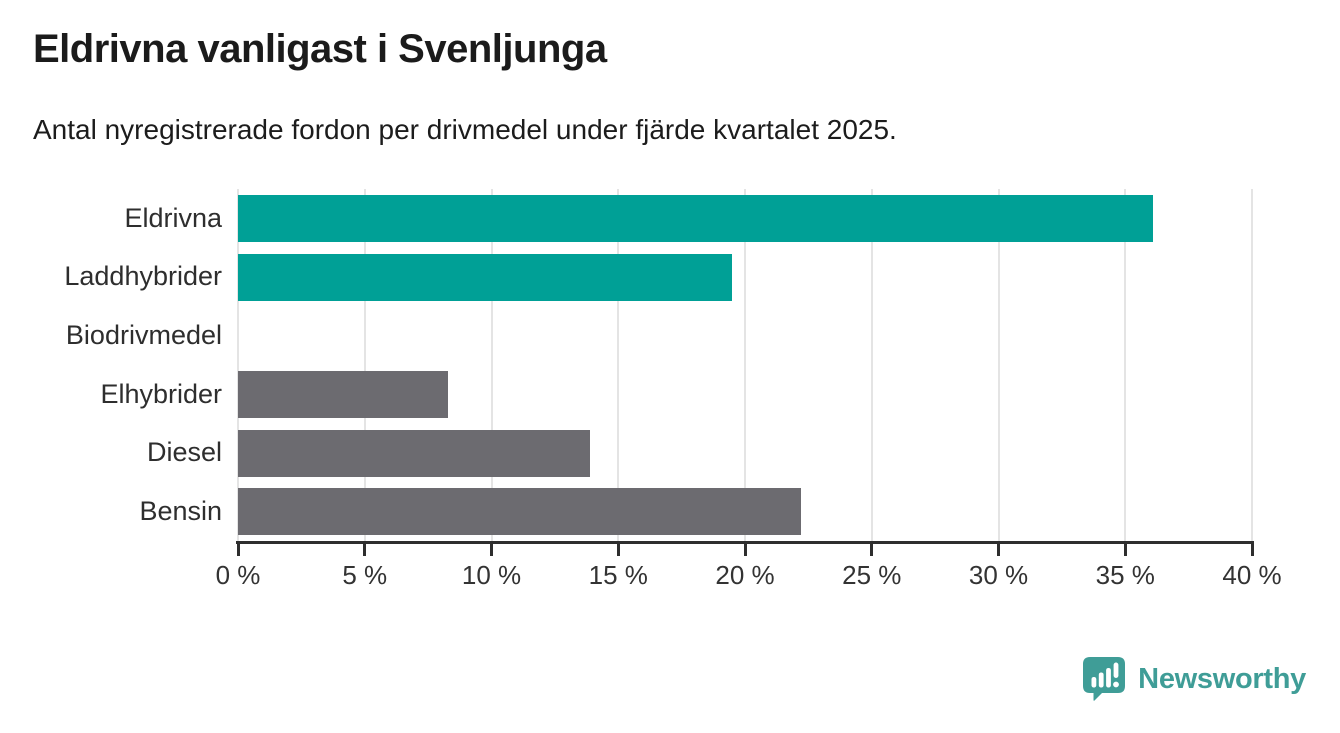  I want to click on x-axis-tick-label: 30 %, so click(998, 575).